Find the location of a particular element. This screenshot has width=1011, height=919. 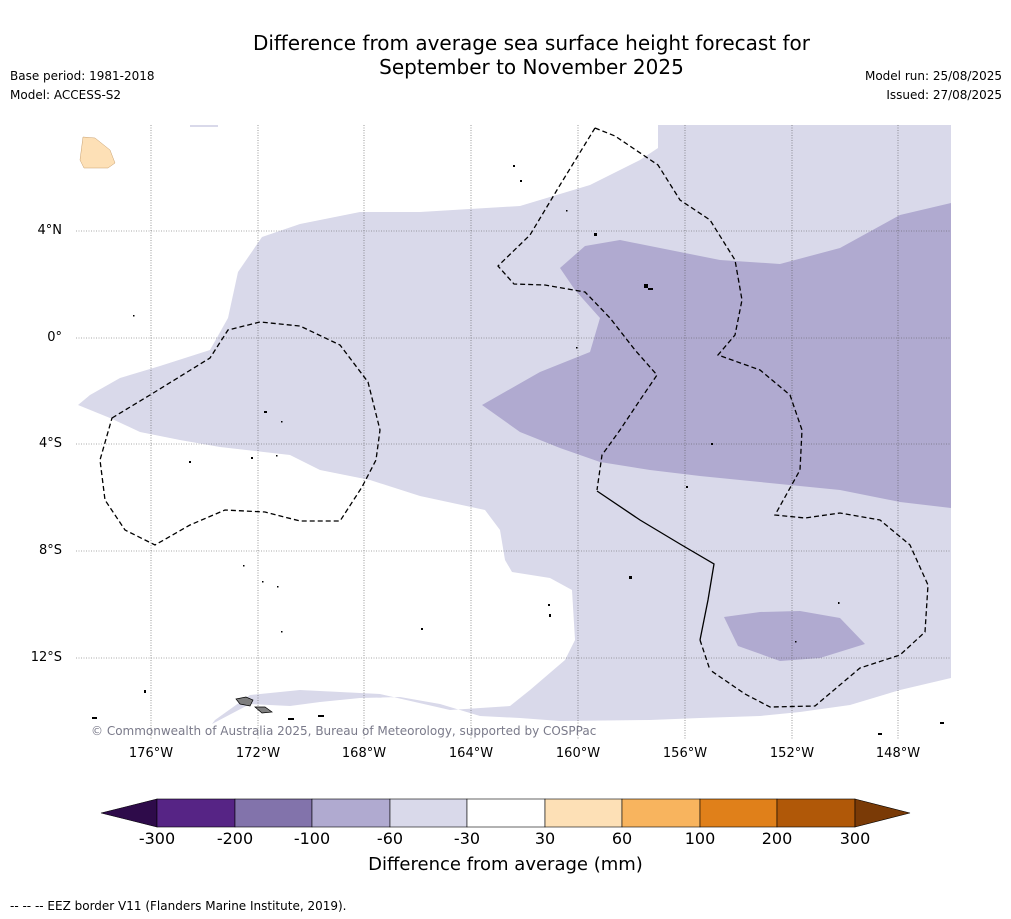

meta-right: Model run: 25/08/2025 Issued: 27/08/2025 is located at coordinates (933, 86).